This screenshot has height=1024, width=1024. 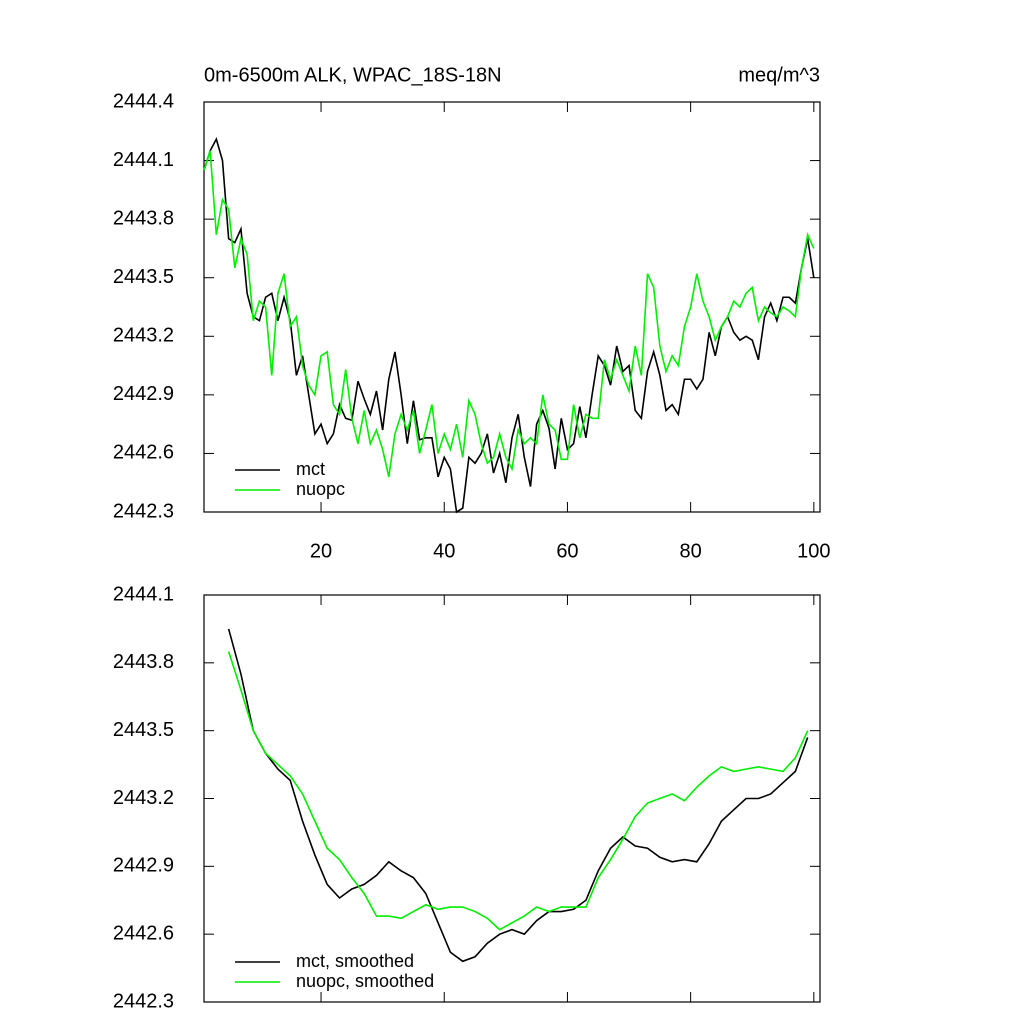 I want to click on x-tick-label: 80, so click(x=691, y=551).